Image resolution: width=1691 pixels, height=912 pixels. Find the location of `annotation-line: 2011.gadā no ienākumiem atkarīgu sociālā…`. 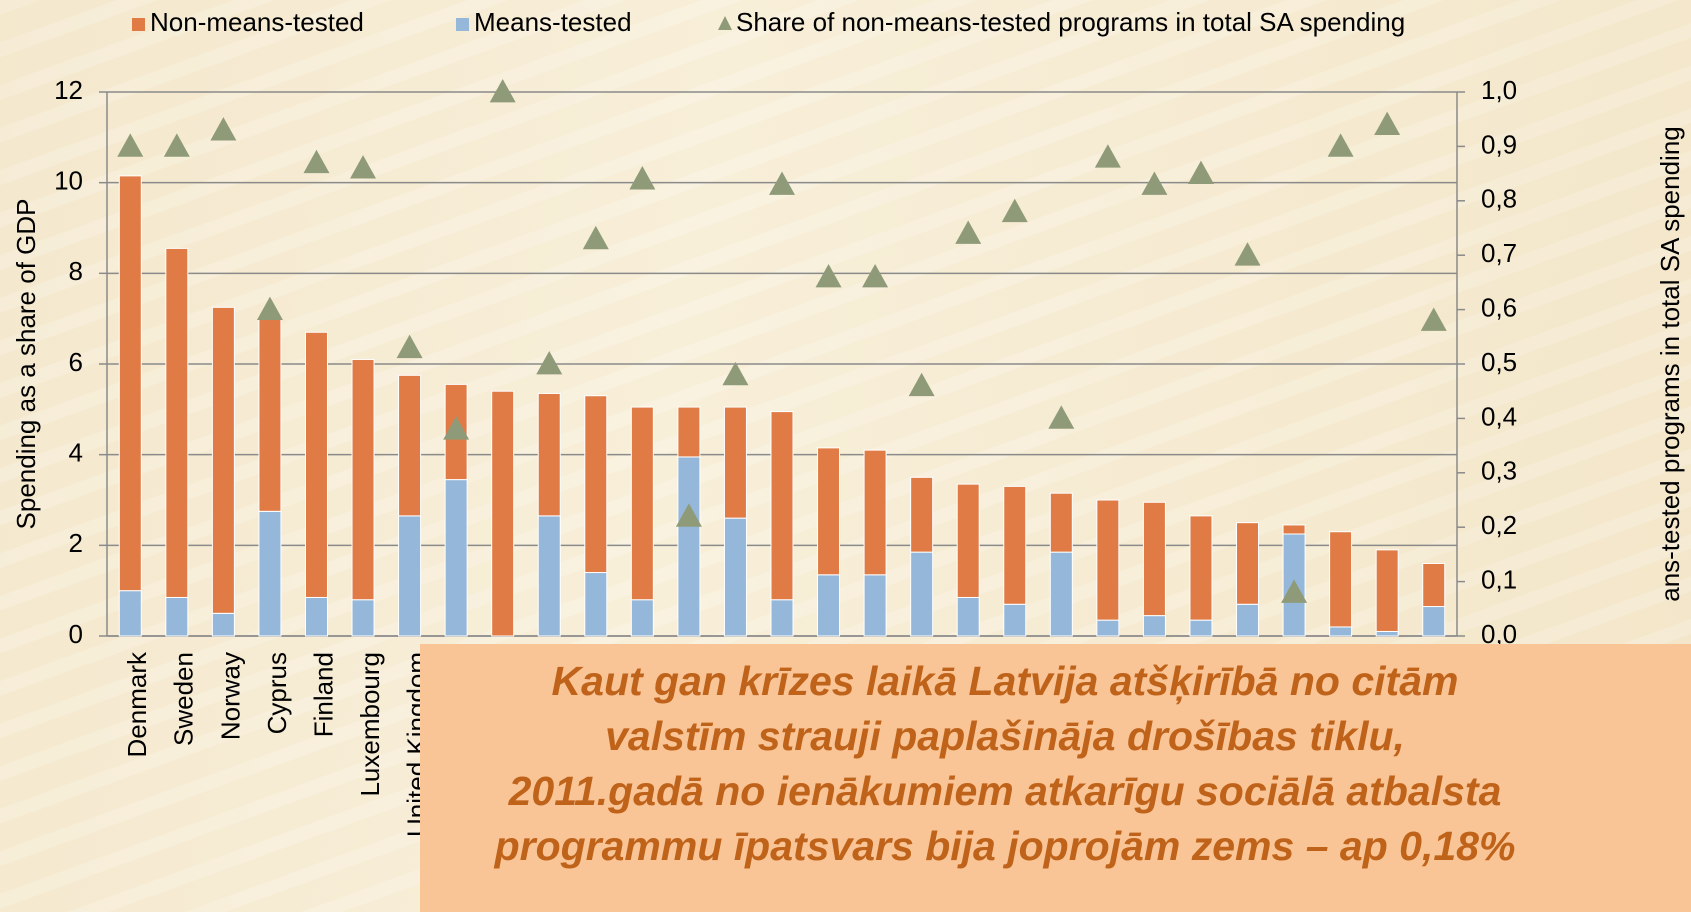

annotation-line: 2011.gadā no ienākumiem atkarīgu sociālā… is located at coordinates (1005, 791).